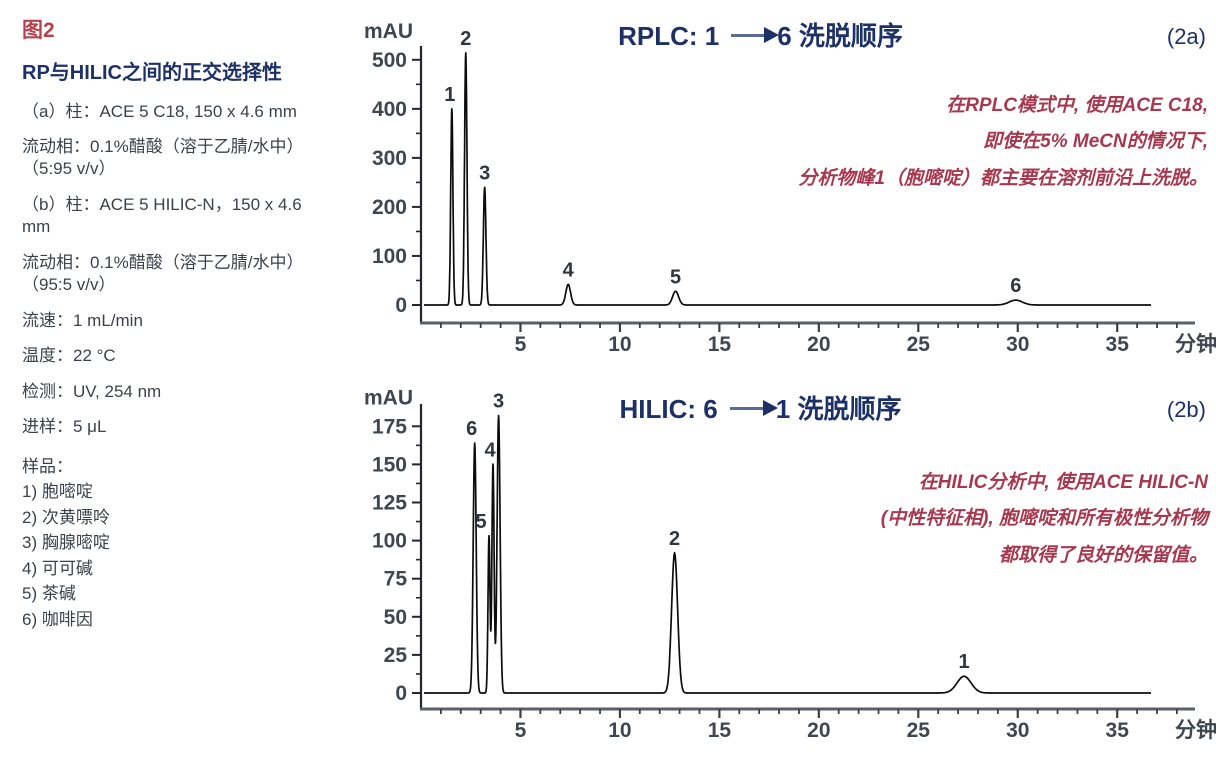 This screenshot has width=1216, height=759. Describe the element at coordinates (38, 30) in the screenshot. I see `figure-tag: 图2` at that location.